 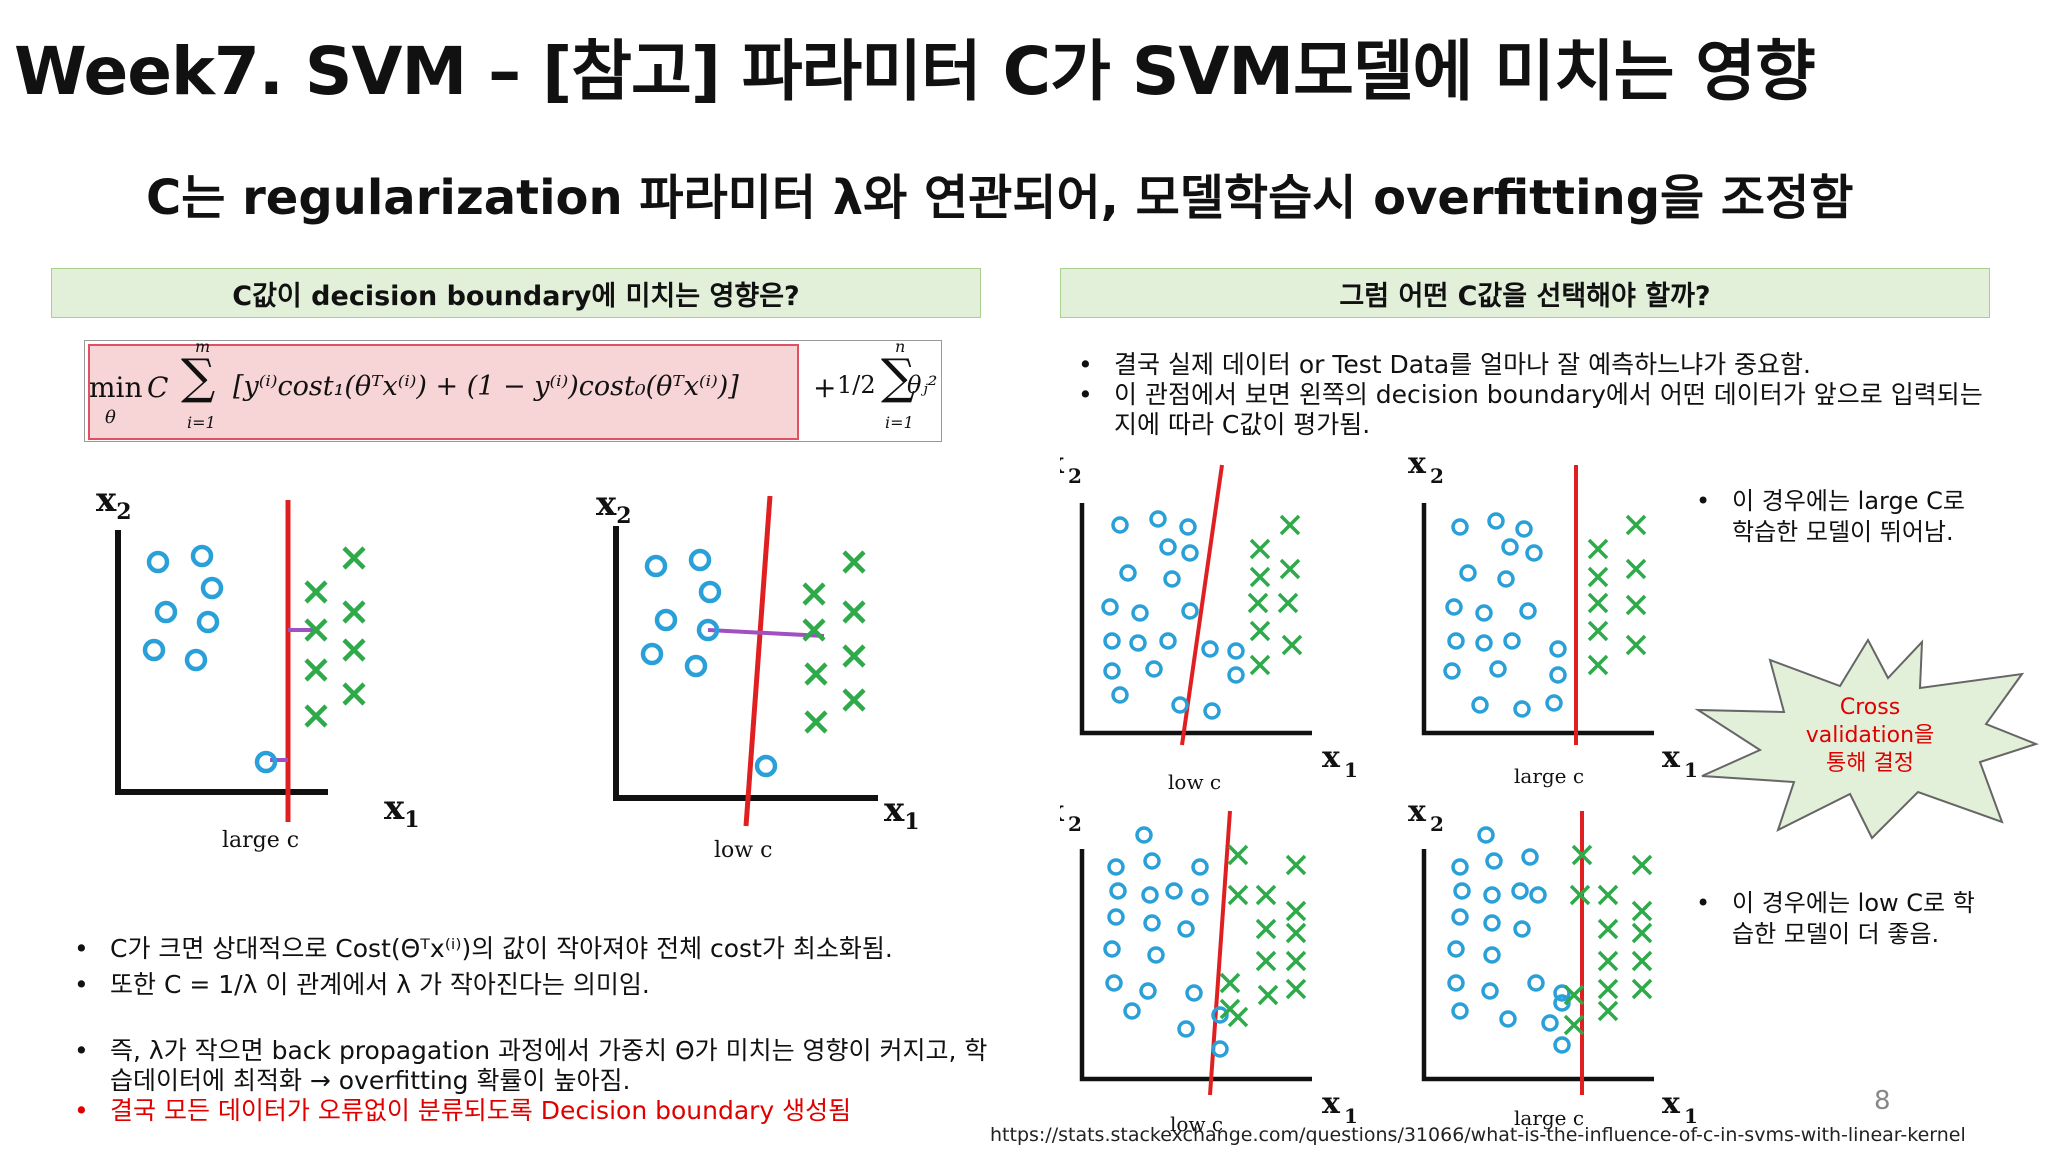 What do you see at coordinates (624, 515) in the screenshot?
I see `plot2-y-sub: 2` at bounding box center [624, 515].